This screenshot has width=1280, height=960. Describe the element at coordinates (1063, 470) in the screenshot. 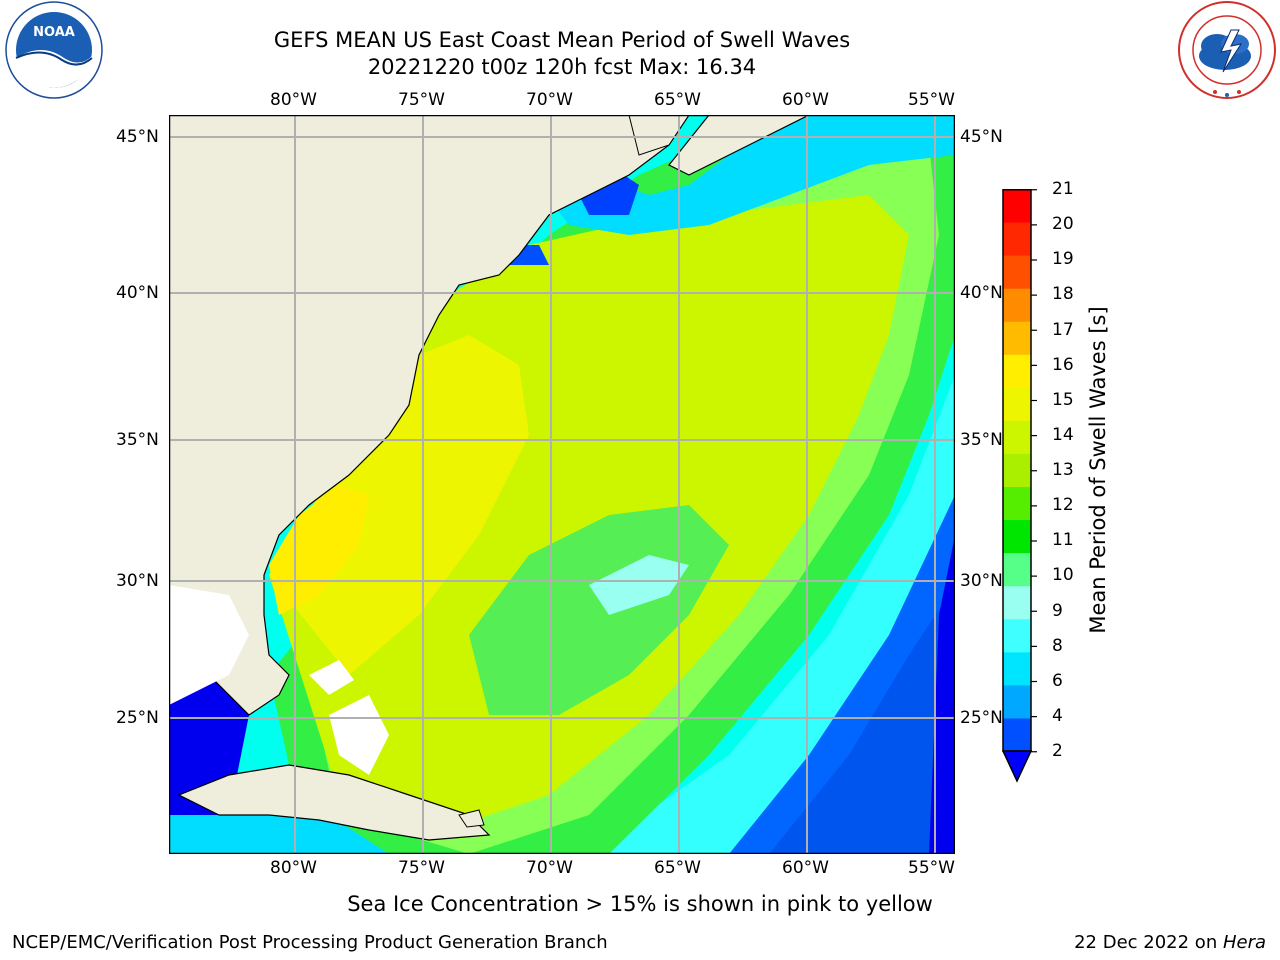

I see `colorbar-tick-label: 13` at that location.